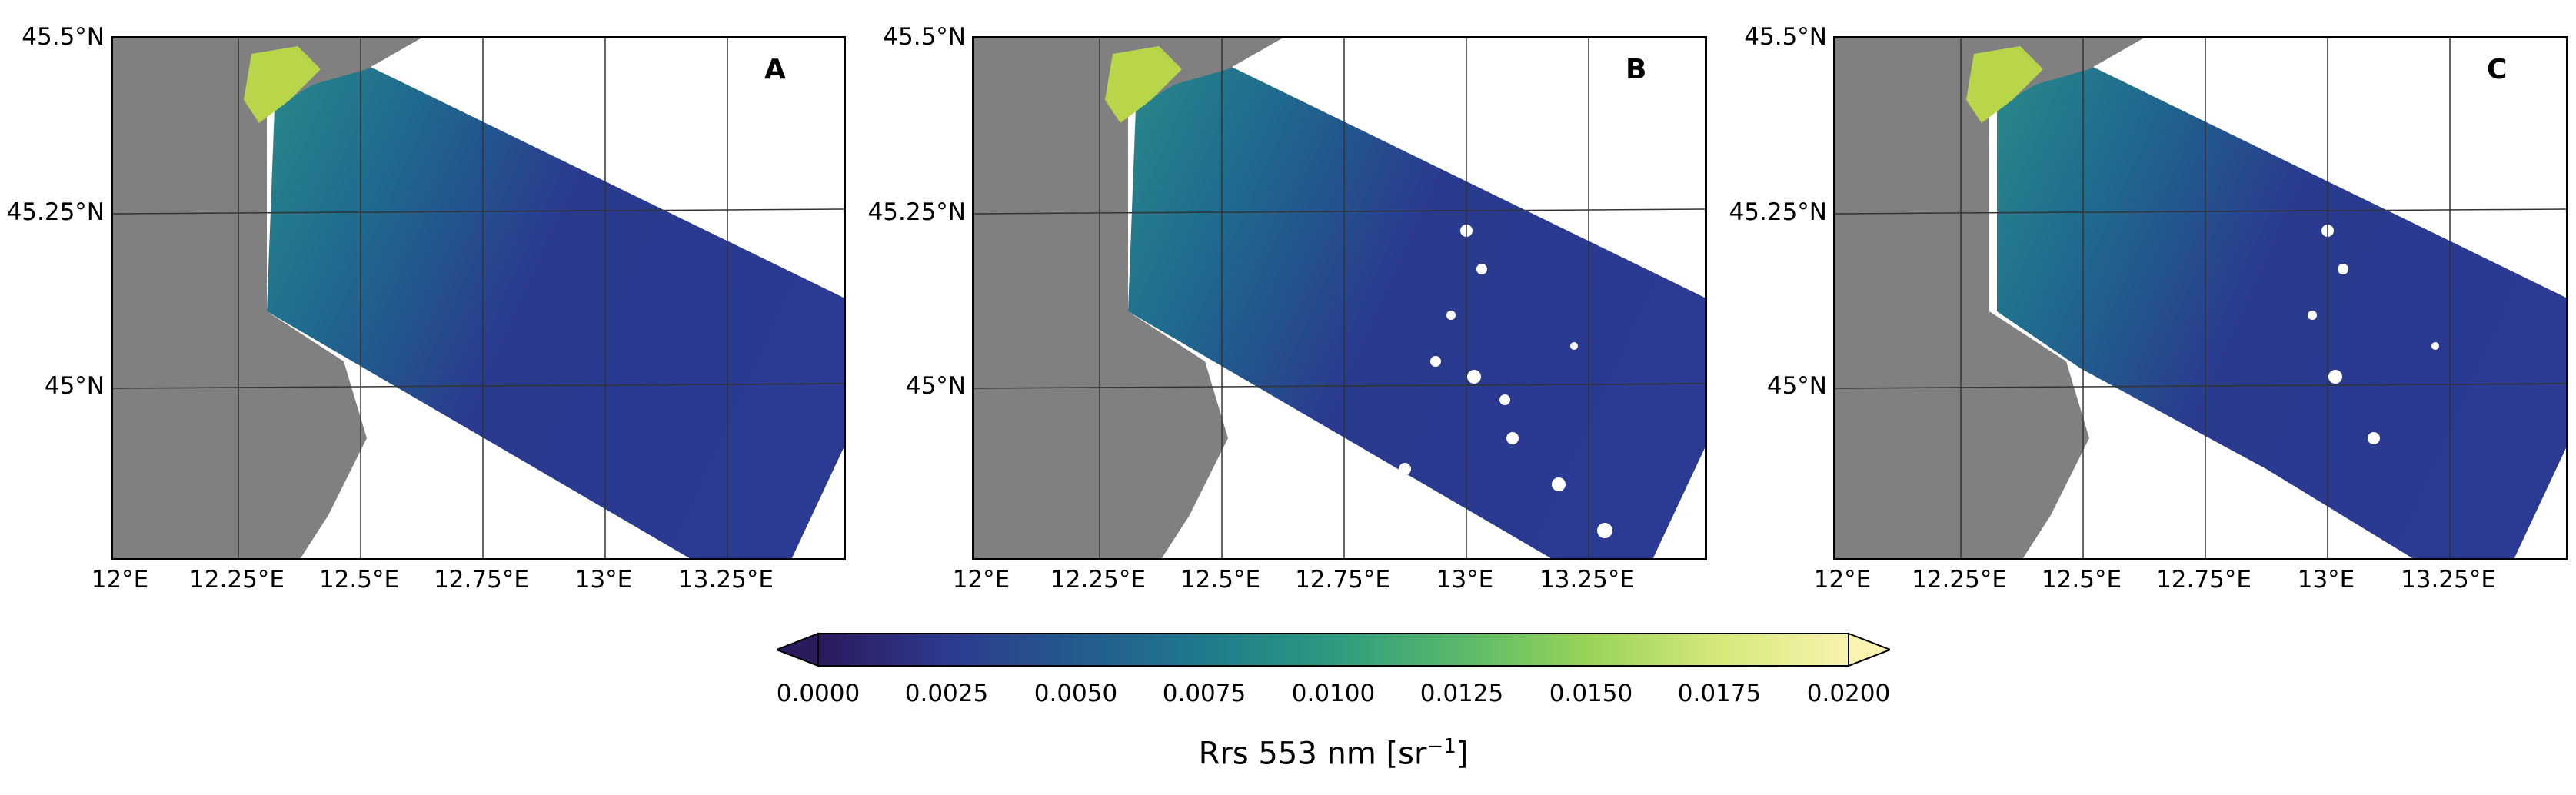 This screenshot has height=795, width=2576. Describe the element at coordinates (1462, 754) in the screenshot. I see `colorbar-label-end: ]` at that location.